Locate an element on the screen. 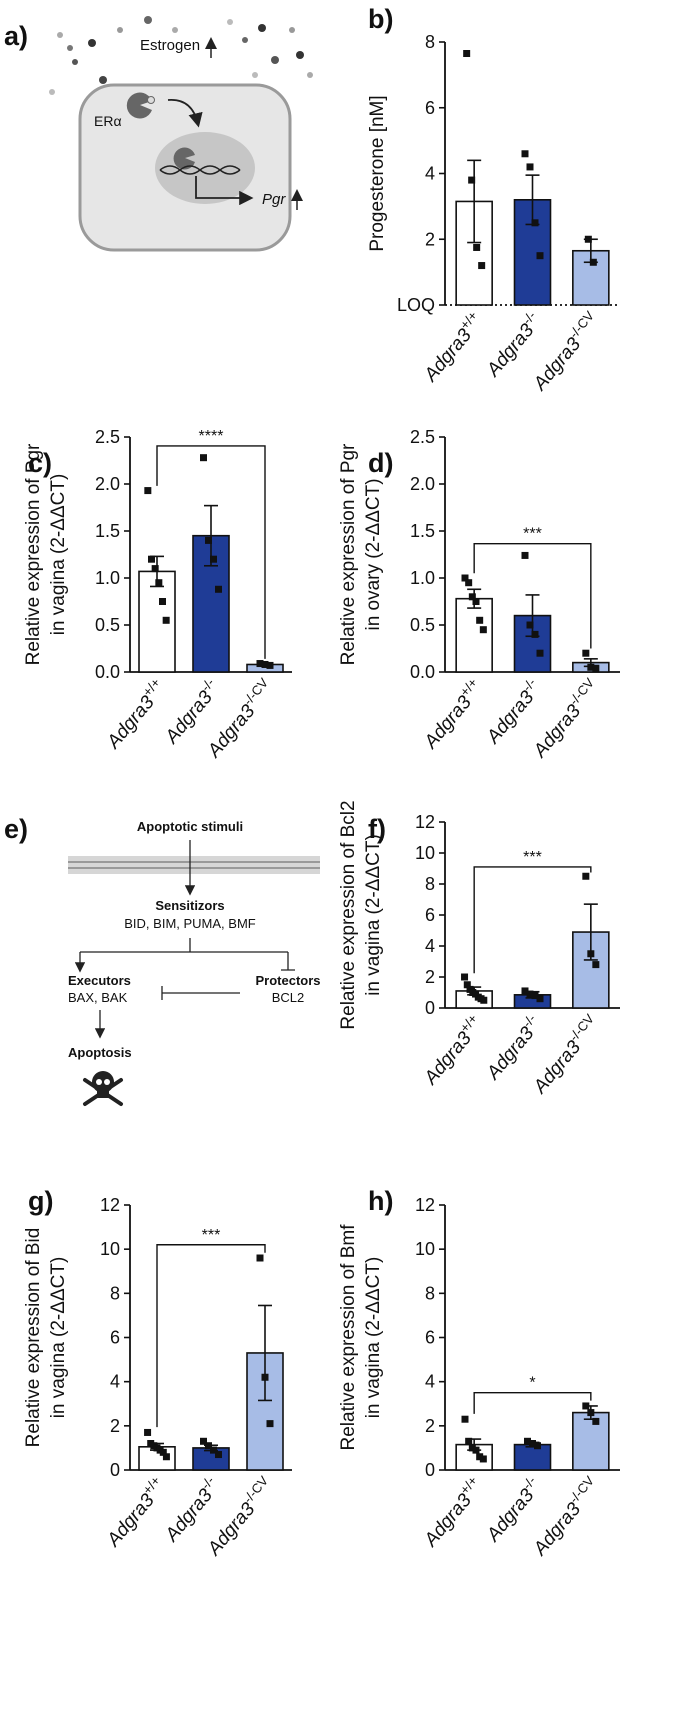  membrane is located at coordinates (194, 865).